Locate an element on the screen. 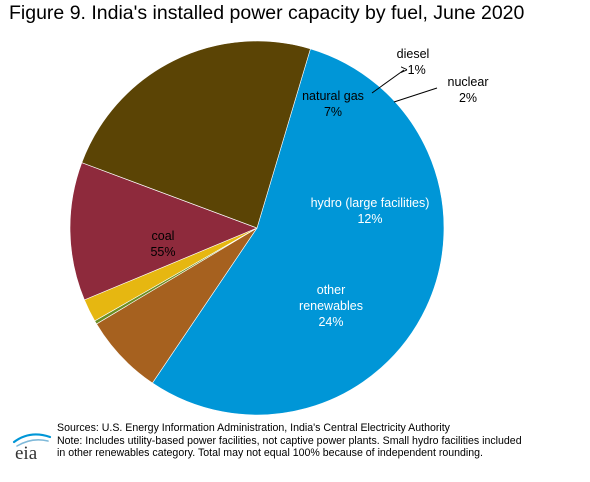 The height and width of the screenshot is (482, 590). eia-logo: eia is located at coordinates (32, 447).